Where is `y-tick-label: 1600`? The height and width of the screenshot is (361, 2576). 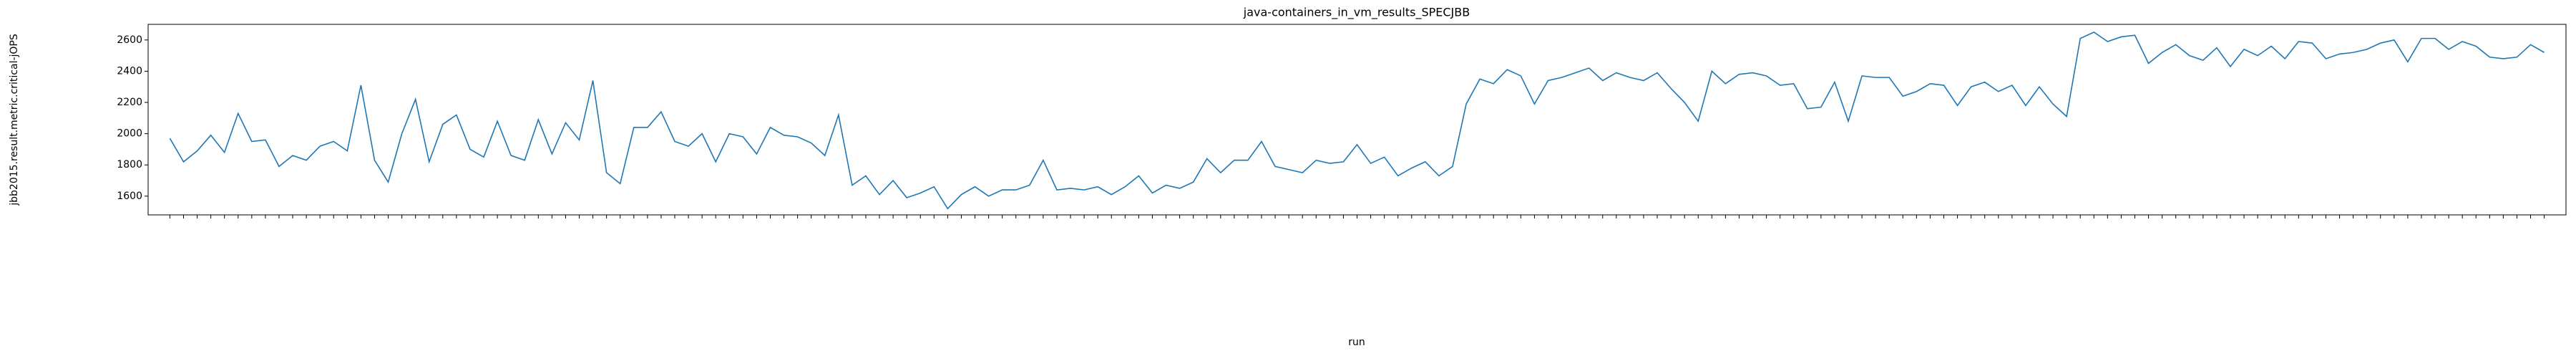 y-tick-label: 1600 is located at coordinates (129, 196).